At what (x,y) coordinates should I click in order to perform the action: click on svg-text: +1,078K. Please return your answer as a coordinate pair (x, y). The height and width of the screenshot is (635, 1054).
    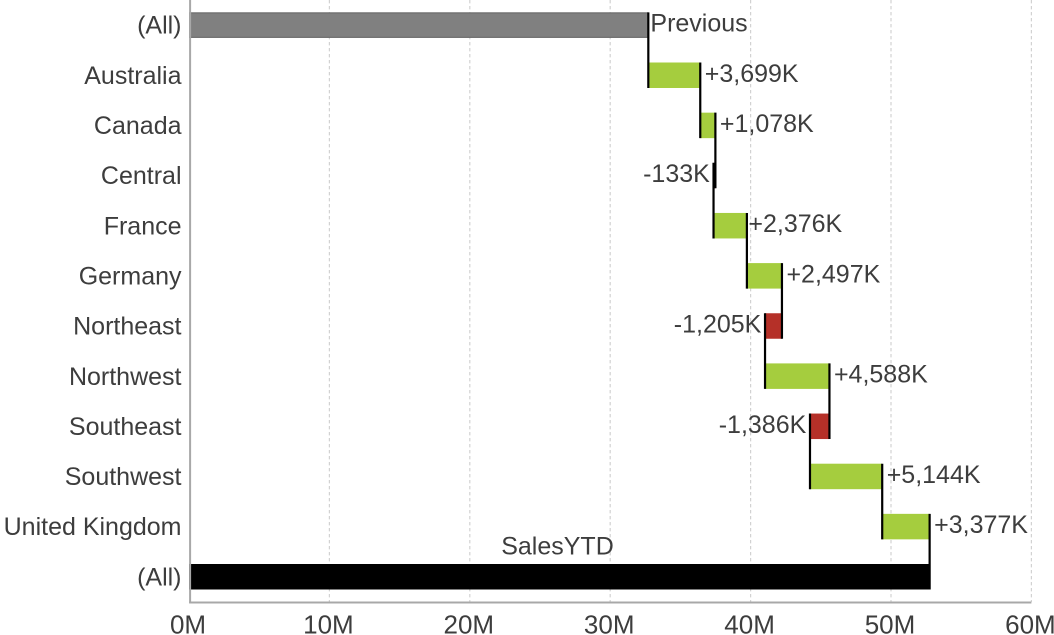
    Looking at the image, I should click on (767, 124).